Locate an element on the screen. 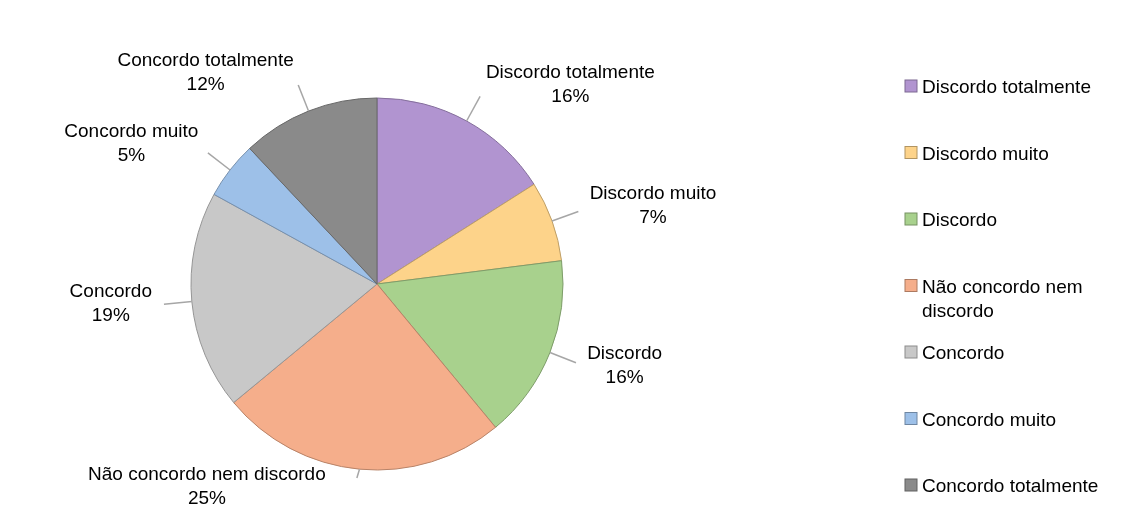 This screenshot has height=518, width=1145. data-label: 12% is located at coordinates (205, 83).